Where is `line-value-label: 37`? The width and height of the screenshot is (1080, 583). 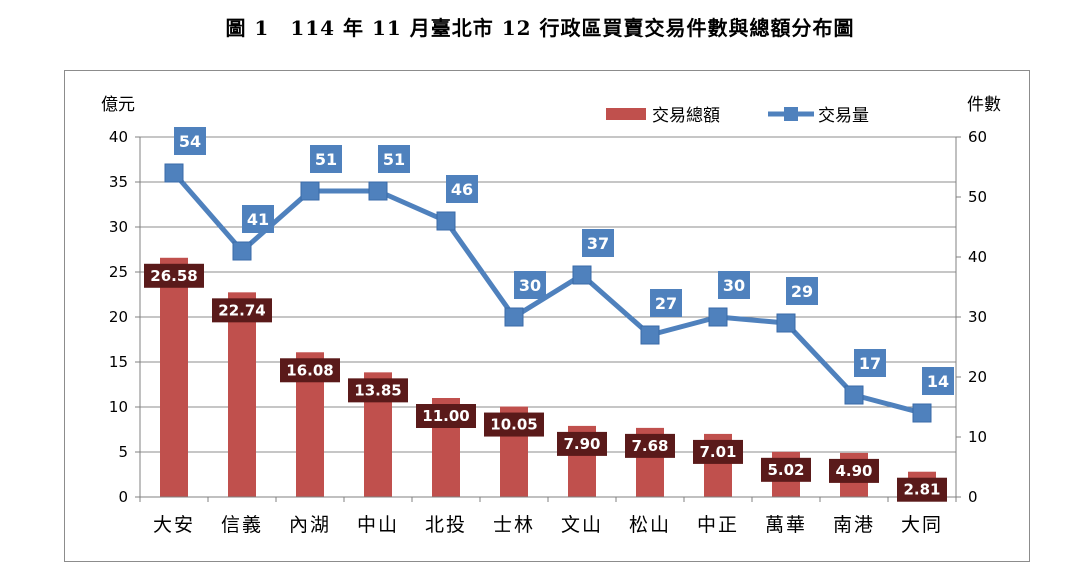 line-value-label: 37 is located at coordinates (598, 243).